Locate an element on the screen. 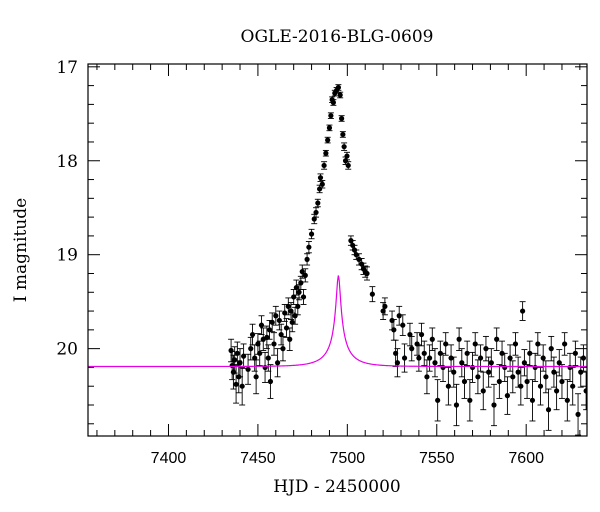 Image resolution: width=600 pixels, height=512 pixels. y-tick-label: 20 is located at coordinates (67, 350).